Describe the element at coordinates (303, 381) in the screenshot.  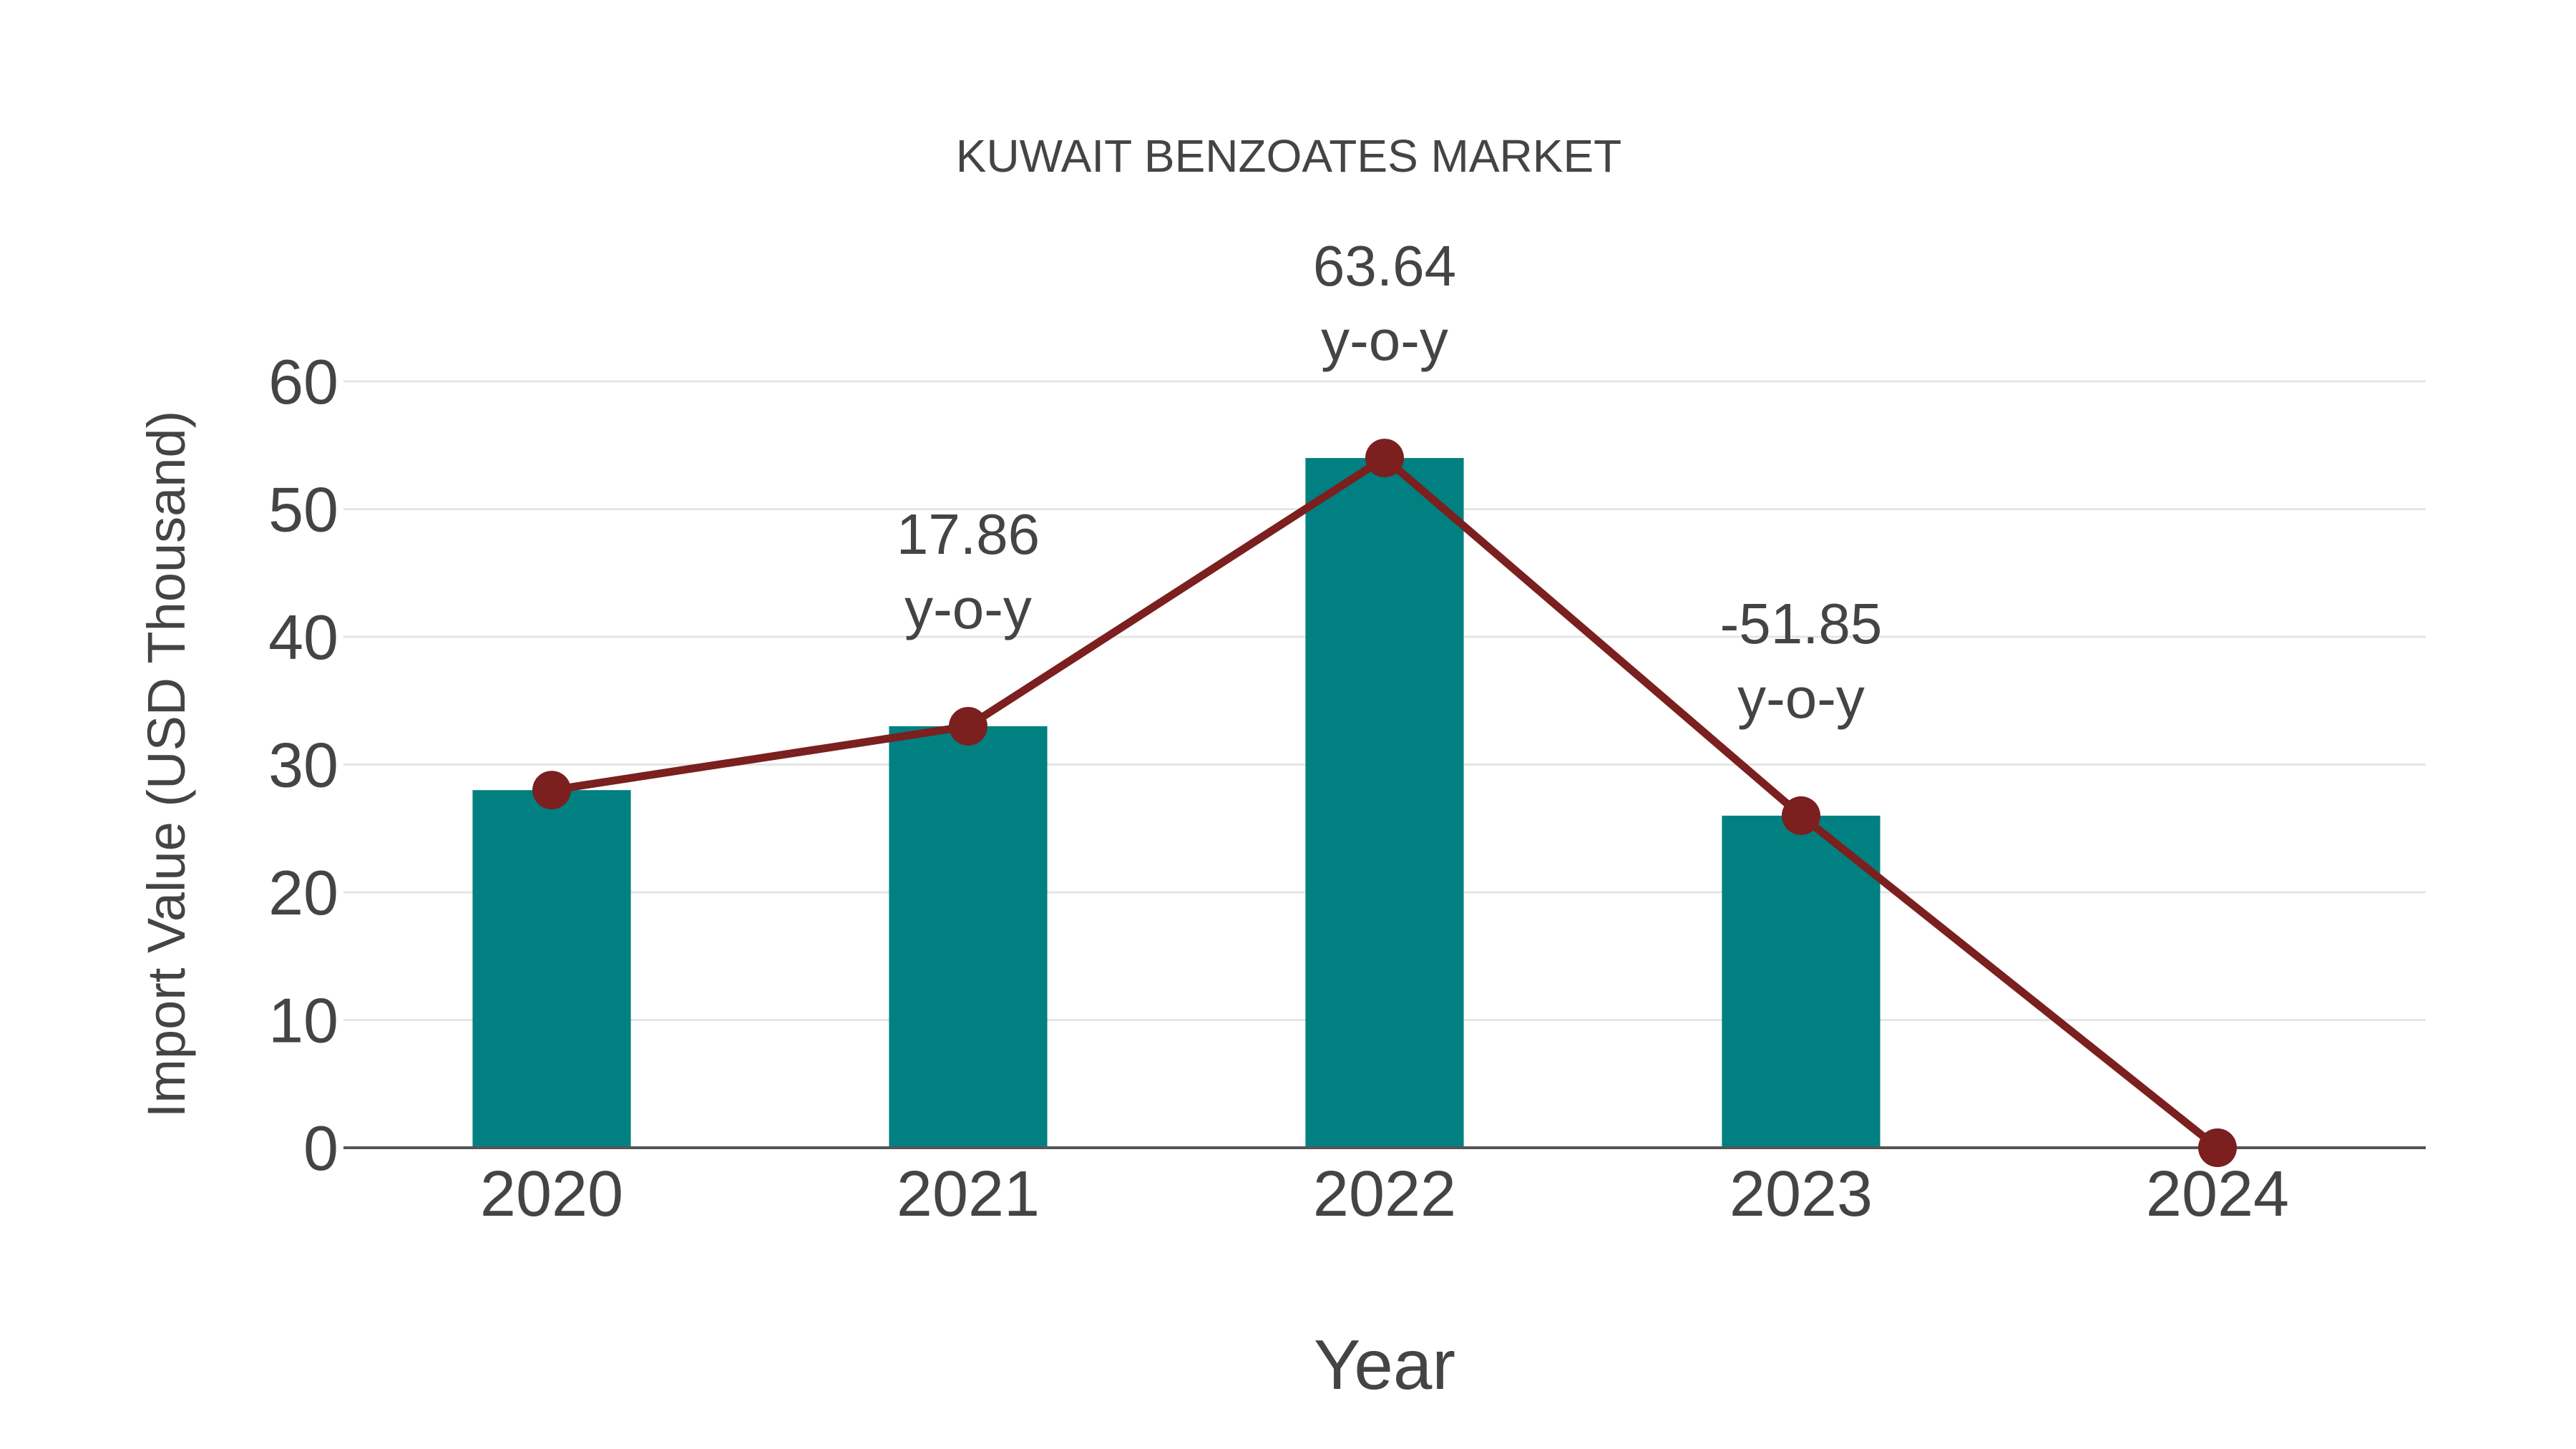
I see `y-tick-label: 60` at that location.